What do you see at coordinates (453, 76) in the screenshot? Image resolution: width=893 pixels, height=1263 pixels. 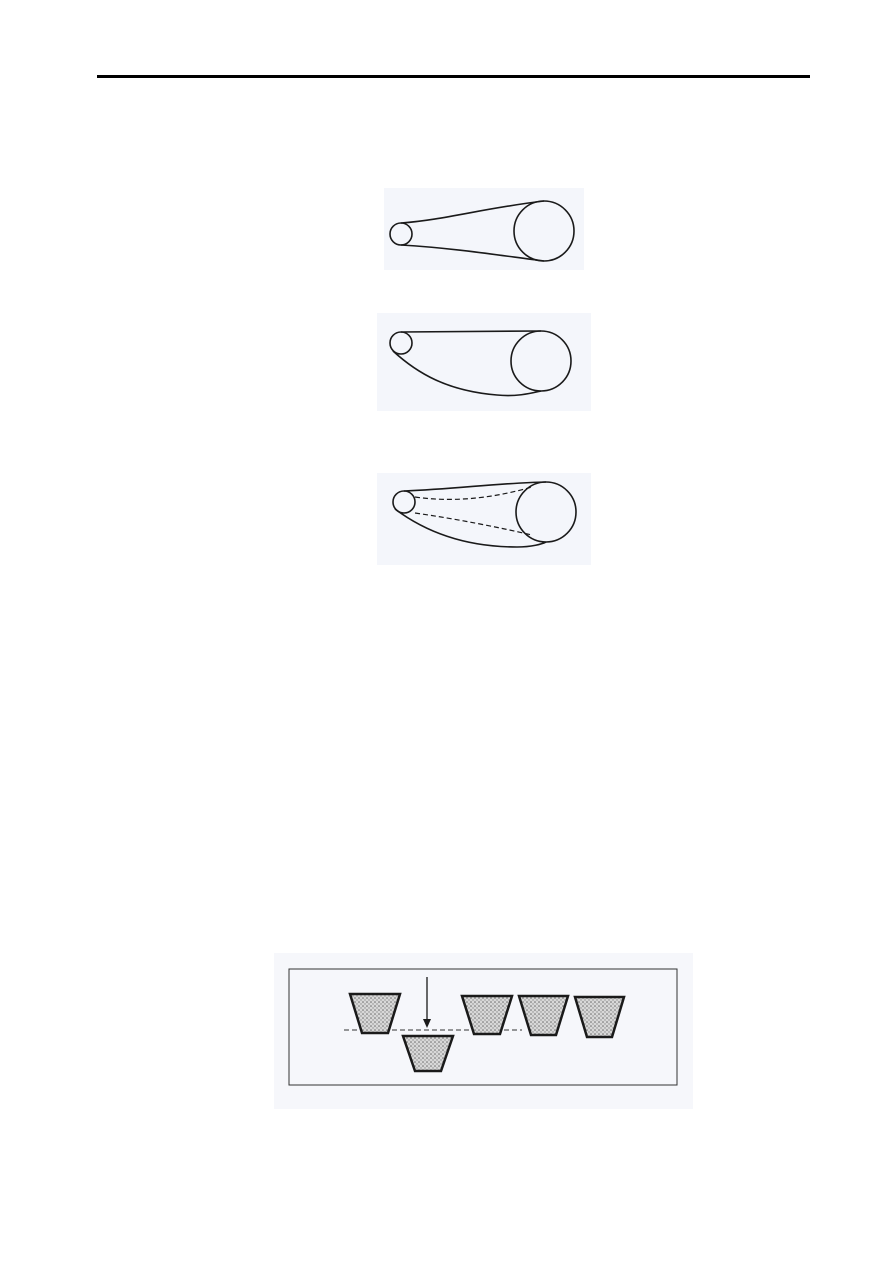 I see `header-rule` at bounding box center [453, 76].